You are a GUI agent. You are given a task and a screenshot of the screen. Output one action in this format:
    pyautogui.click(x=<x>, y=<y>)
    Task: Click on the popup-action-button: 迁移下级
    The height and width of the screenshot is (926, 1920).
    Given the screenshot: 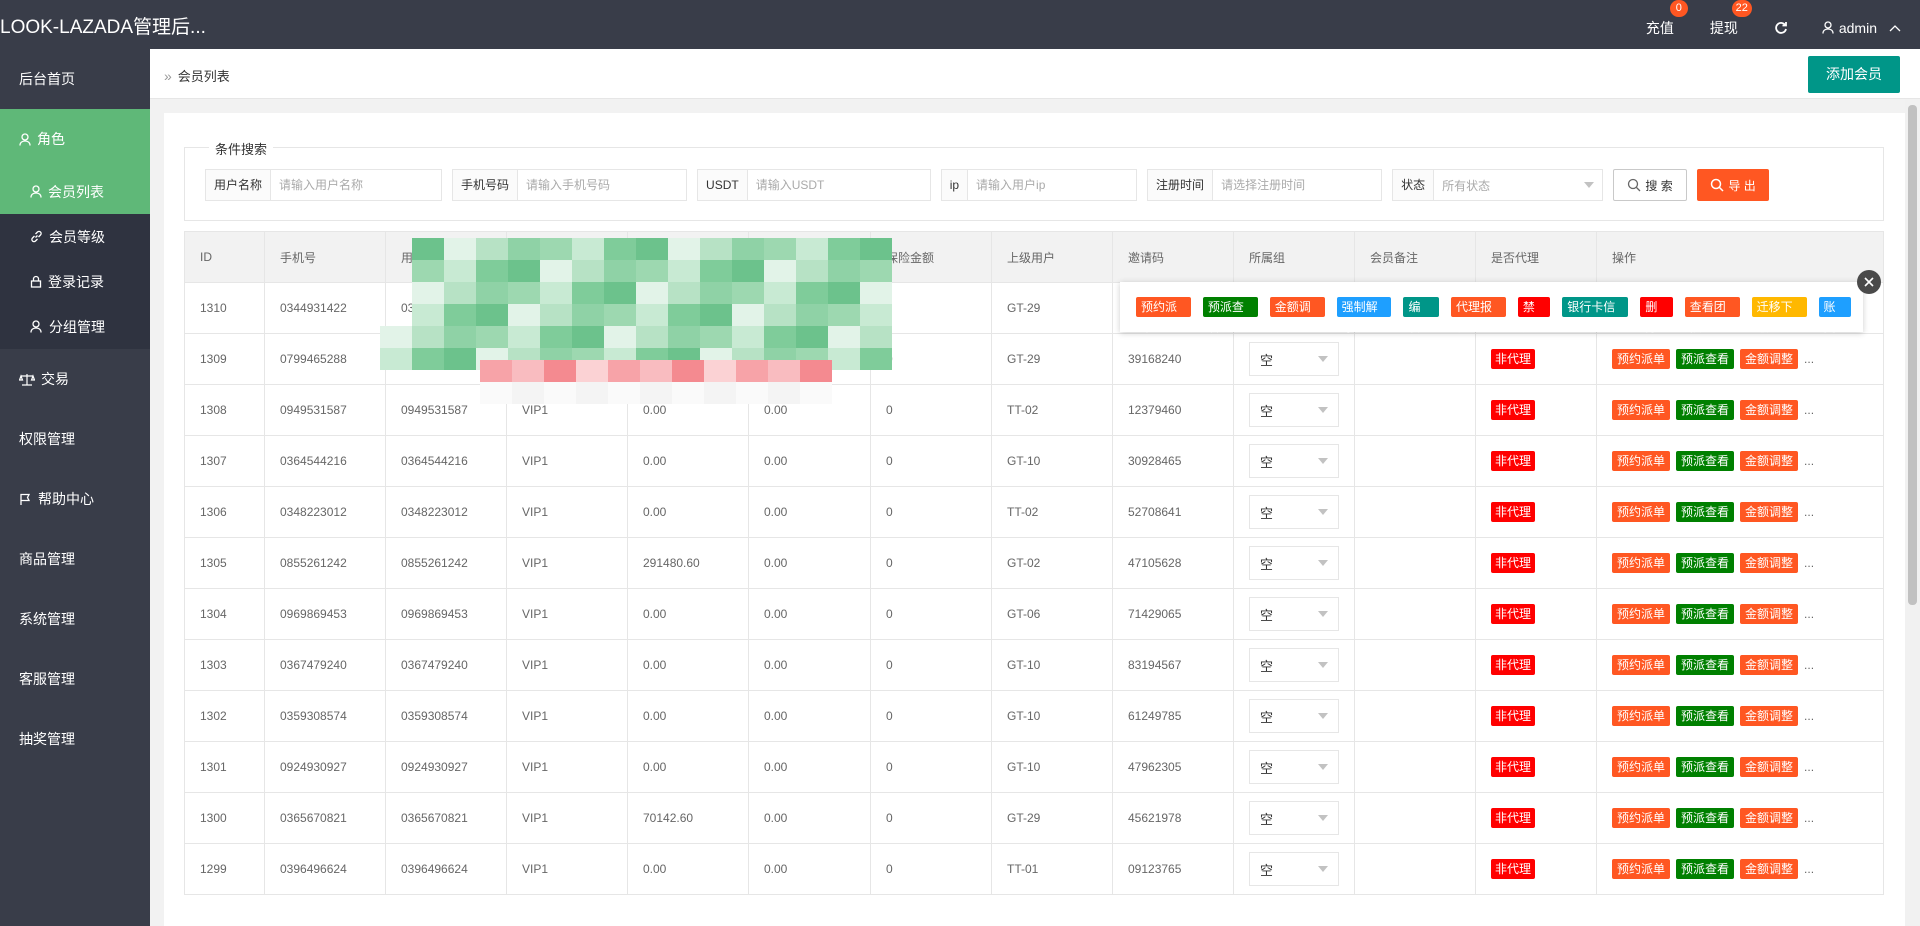 What is the action you would take?
    pyautogui.click(x=1779, y=315)
    